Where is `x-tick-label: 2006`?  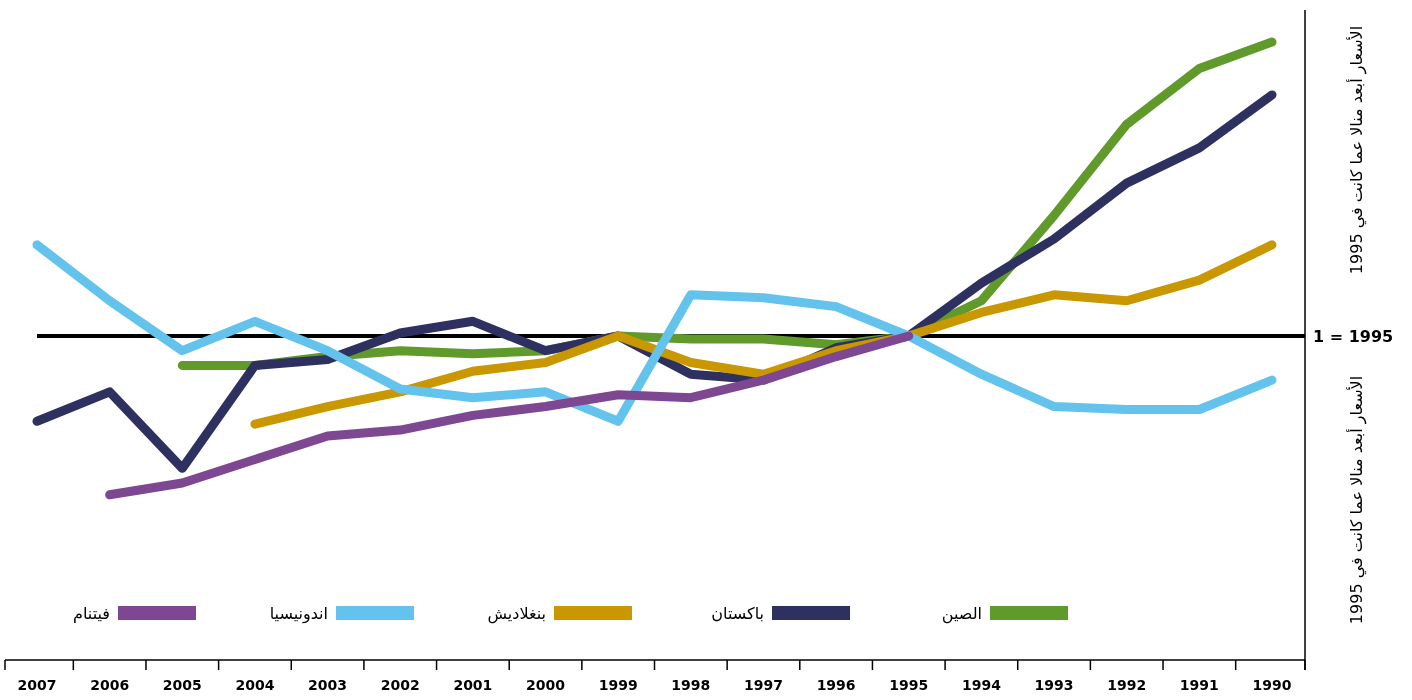
x-tick-label: 2006 is located at coordinates (110, 685).